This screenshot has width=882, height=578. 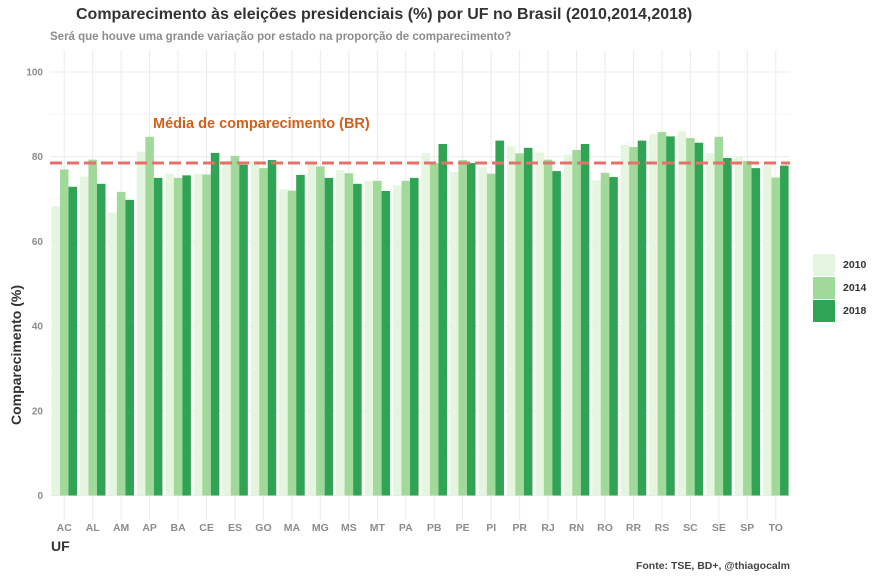 What do you see at coordinates (739, 326) in the screenshot?
I see `bar-2010-sp` at bounding box center [739, 326].